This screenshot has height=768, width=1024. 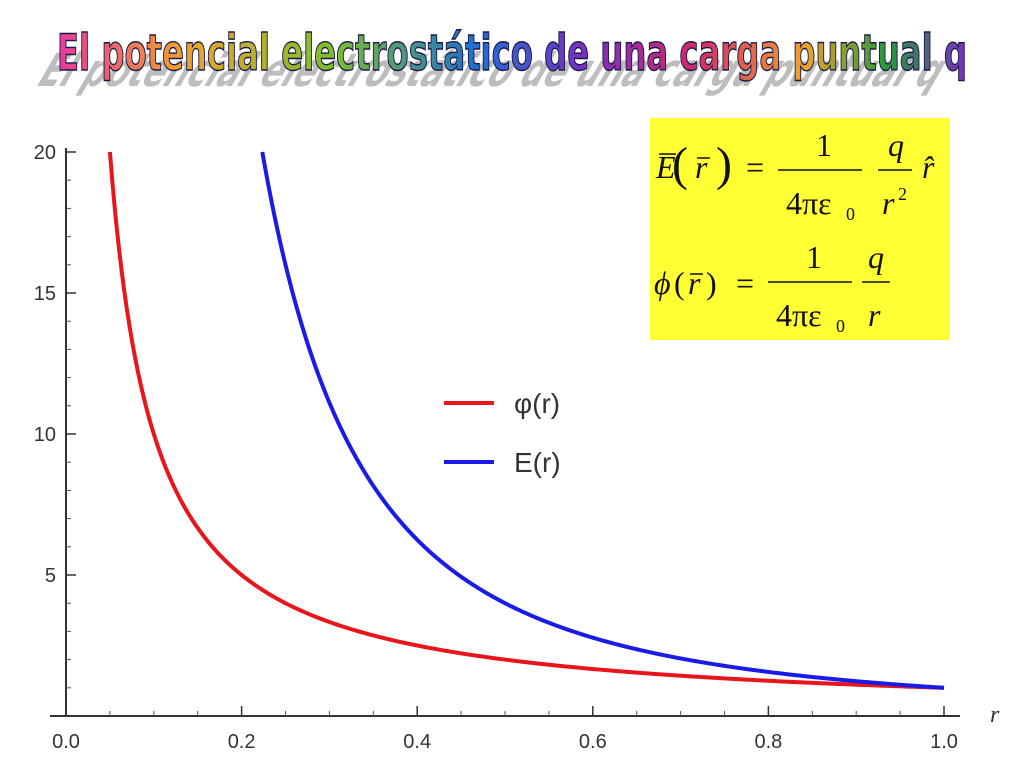 I want to click on field-q: q, so click(x=896, y=145).